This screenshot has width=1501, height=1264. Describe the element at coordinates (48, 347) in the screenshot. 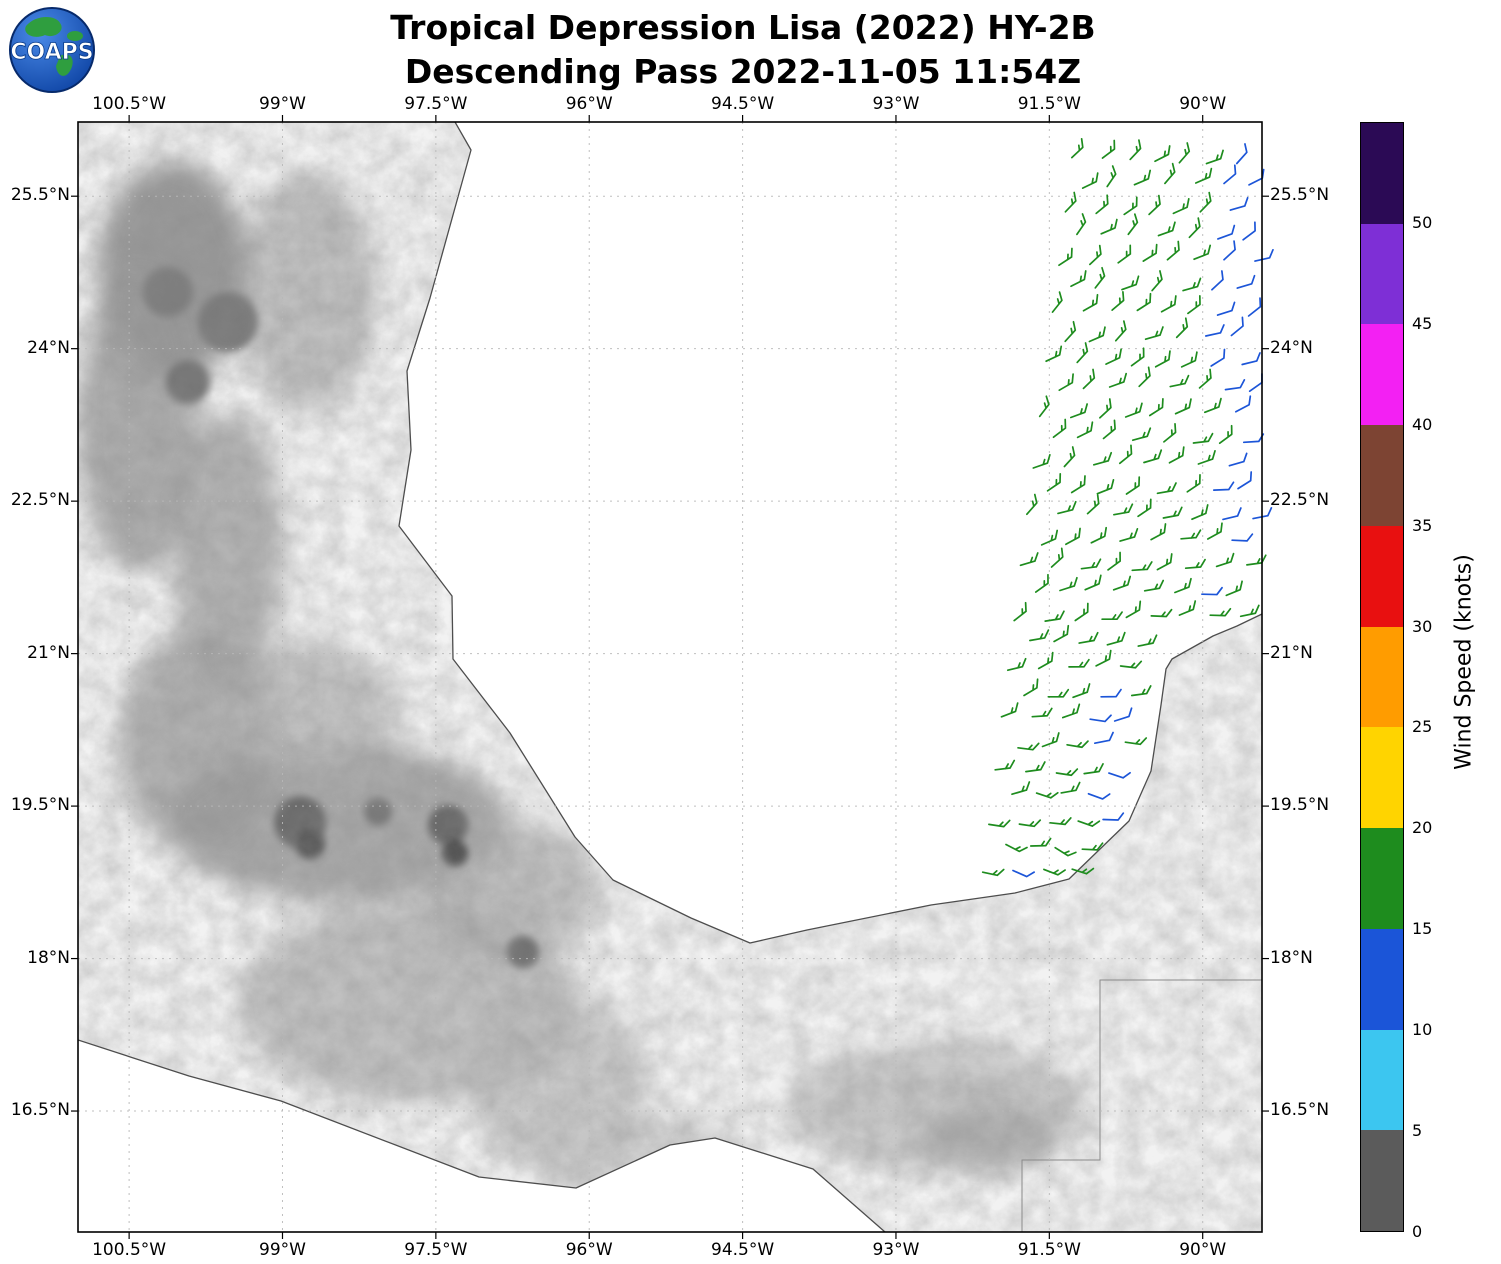

I see `lat-tick-label-left: 24°N` at that location.